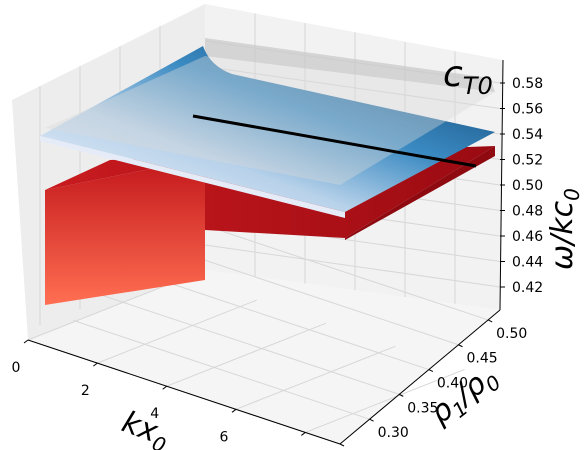 This screenshot has height=450, width=585. What do you see at coordinates (334, 141) in the screenshot?
I see `black-line-series` at bounding box center [334, 141].